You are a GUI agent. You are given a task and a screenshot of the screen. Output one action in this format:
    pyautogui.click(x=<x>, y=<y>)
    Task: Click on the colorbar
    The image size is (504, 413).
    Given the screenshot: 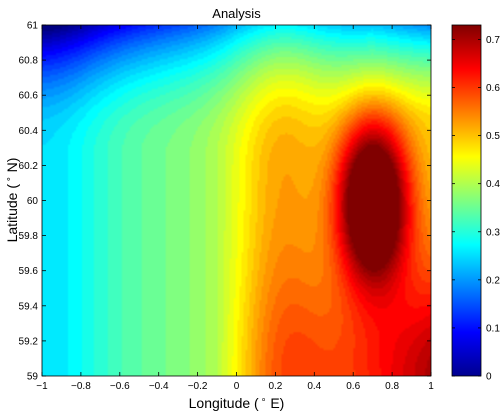 What is the action you would take?
    pyautogui.click(x=466, y=200)
    